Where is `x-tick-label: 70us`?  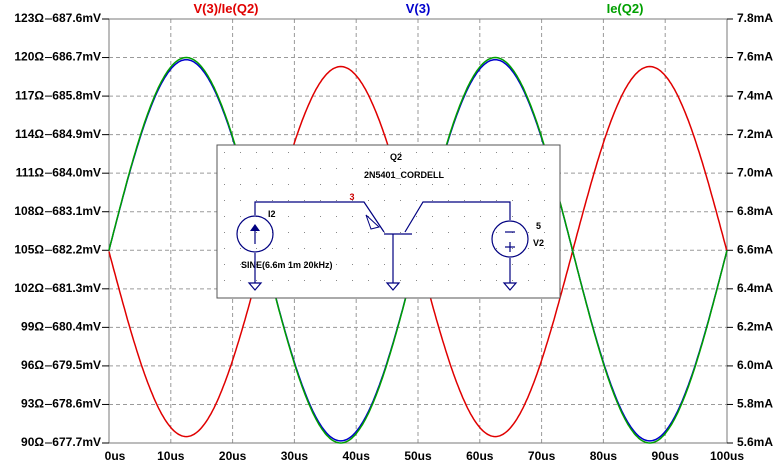
x-tick-label: 70us is located at coordinates (542, 456).